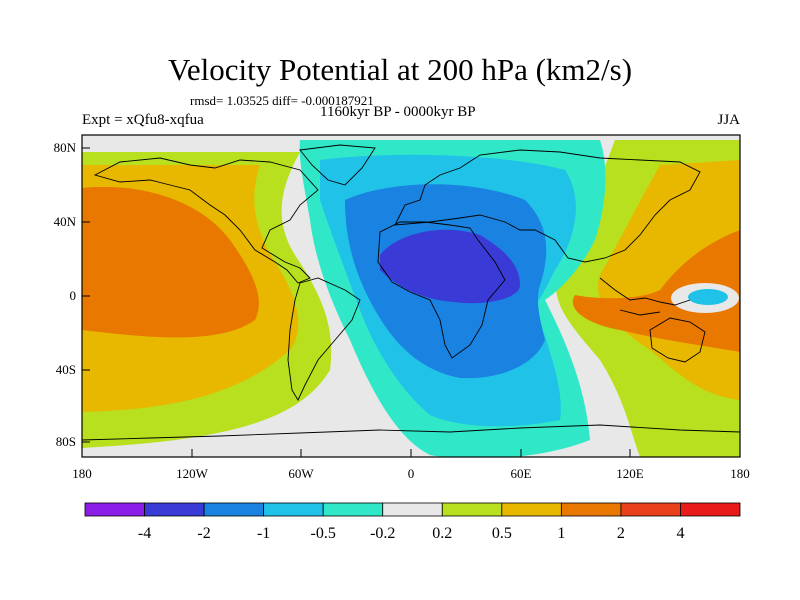 The width and height of the screenshot is (800, 600). What do you see at coordinates (301, 473) in the screenshot?
I see `lon-label: 60W` at bounding box center [301, 473].